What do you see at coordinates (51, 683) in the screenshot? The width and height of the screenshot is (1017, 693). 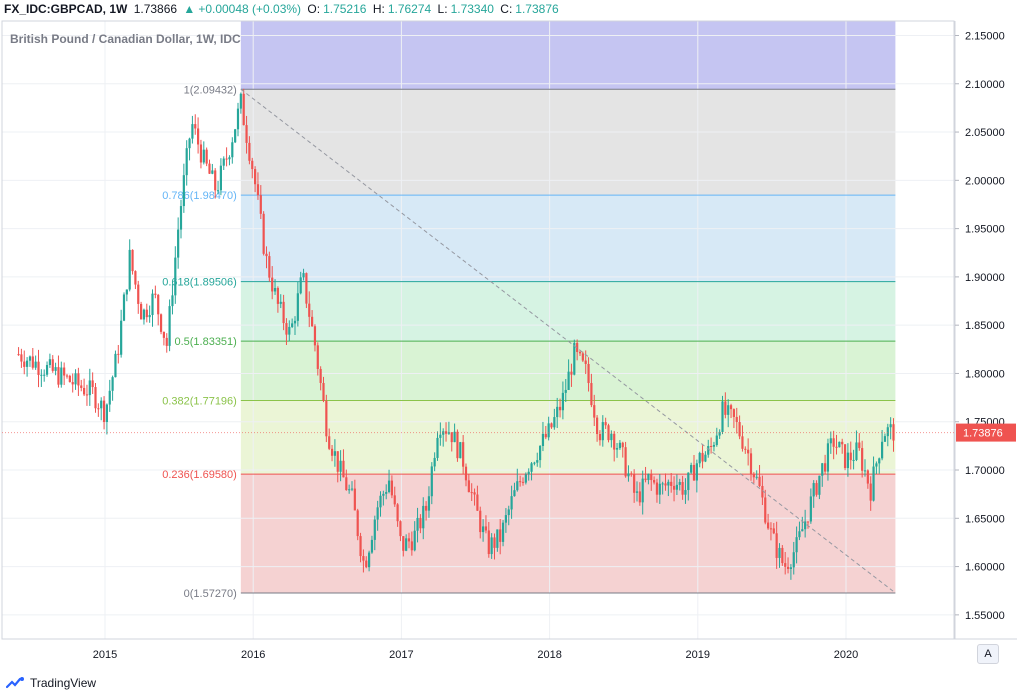 I see `tradingview-logo: TradingView` at bounding box center [51, 683].